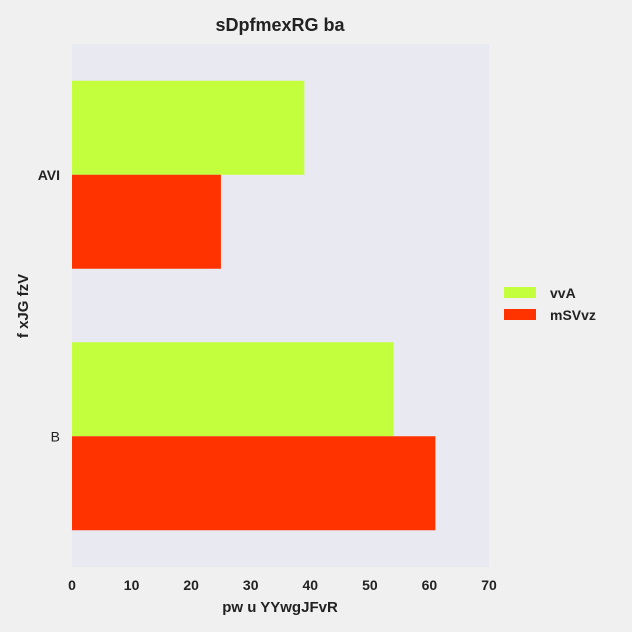 The height and width of the screenshot is (632, 632). I want to click on chart-title: sDpfmexRG ba, so click(280, 25).